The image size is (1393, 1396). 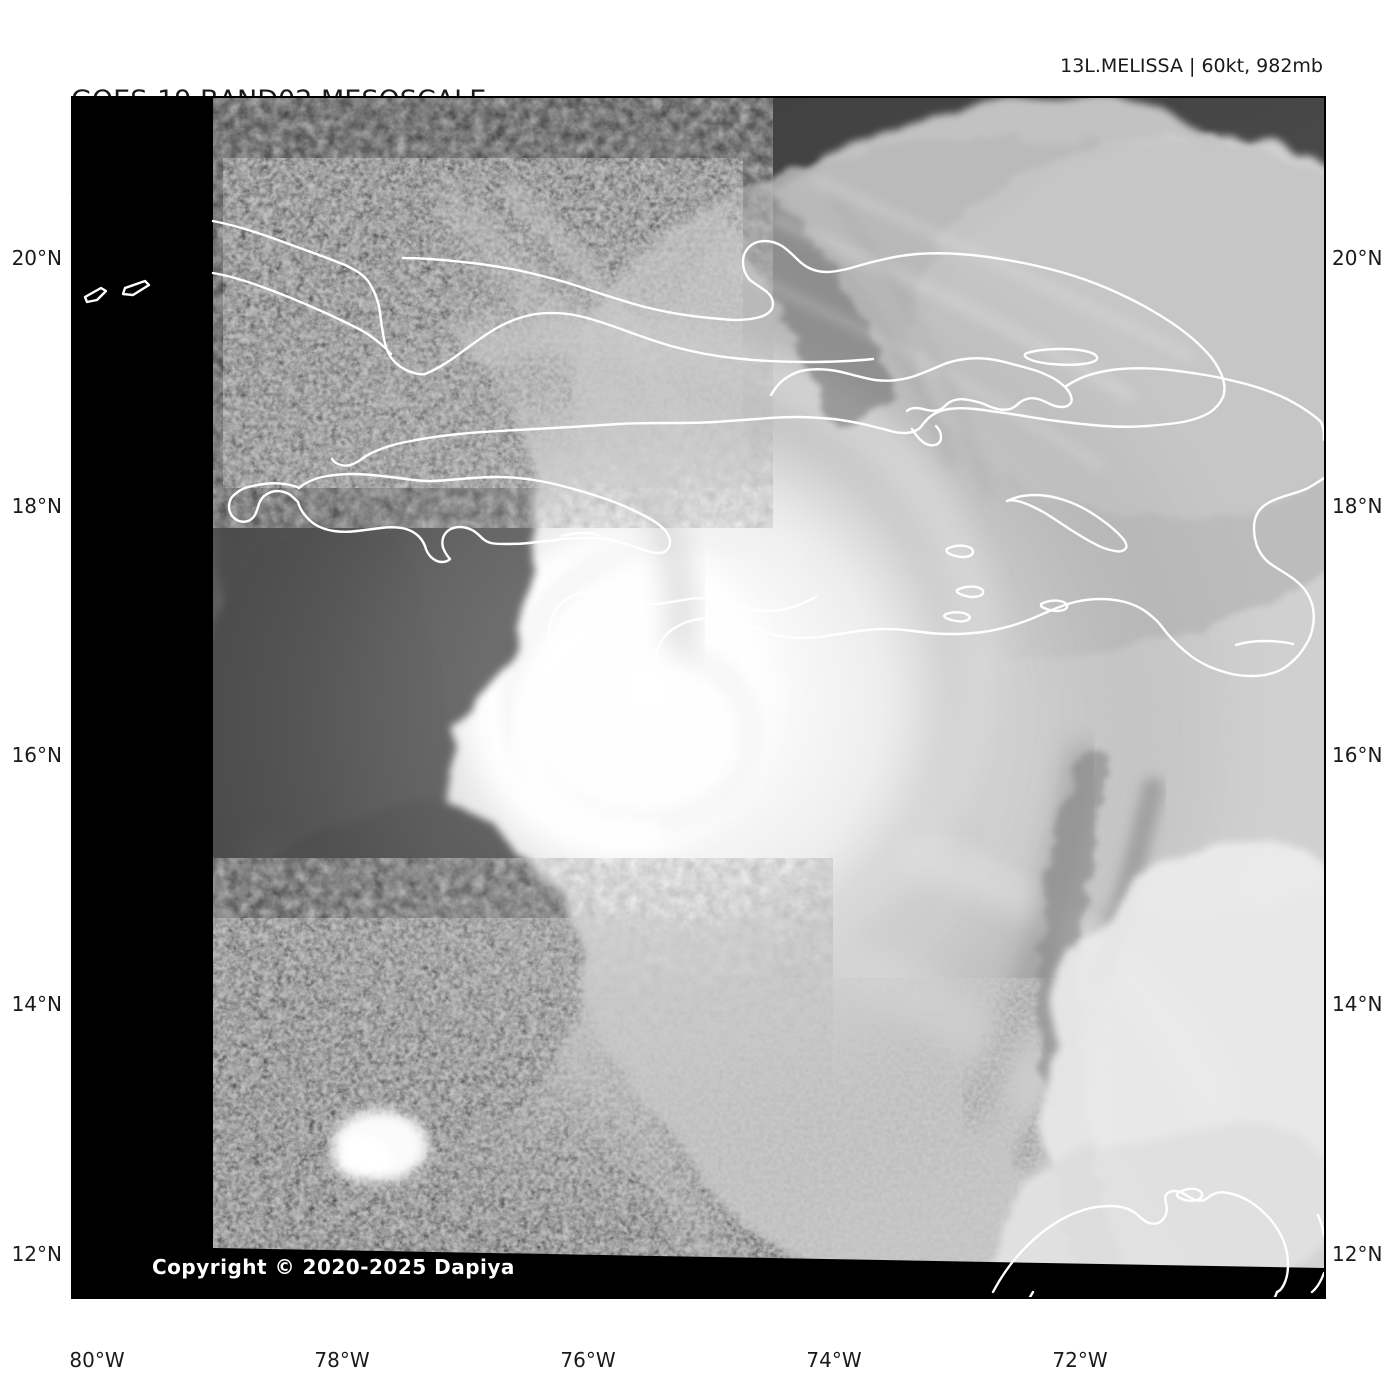 What do you see at coordinates (834, 1360) in the screenshot?
I see `longitude-tick-label: 74°W` at bounding box center [834, 1360].